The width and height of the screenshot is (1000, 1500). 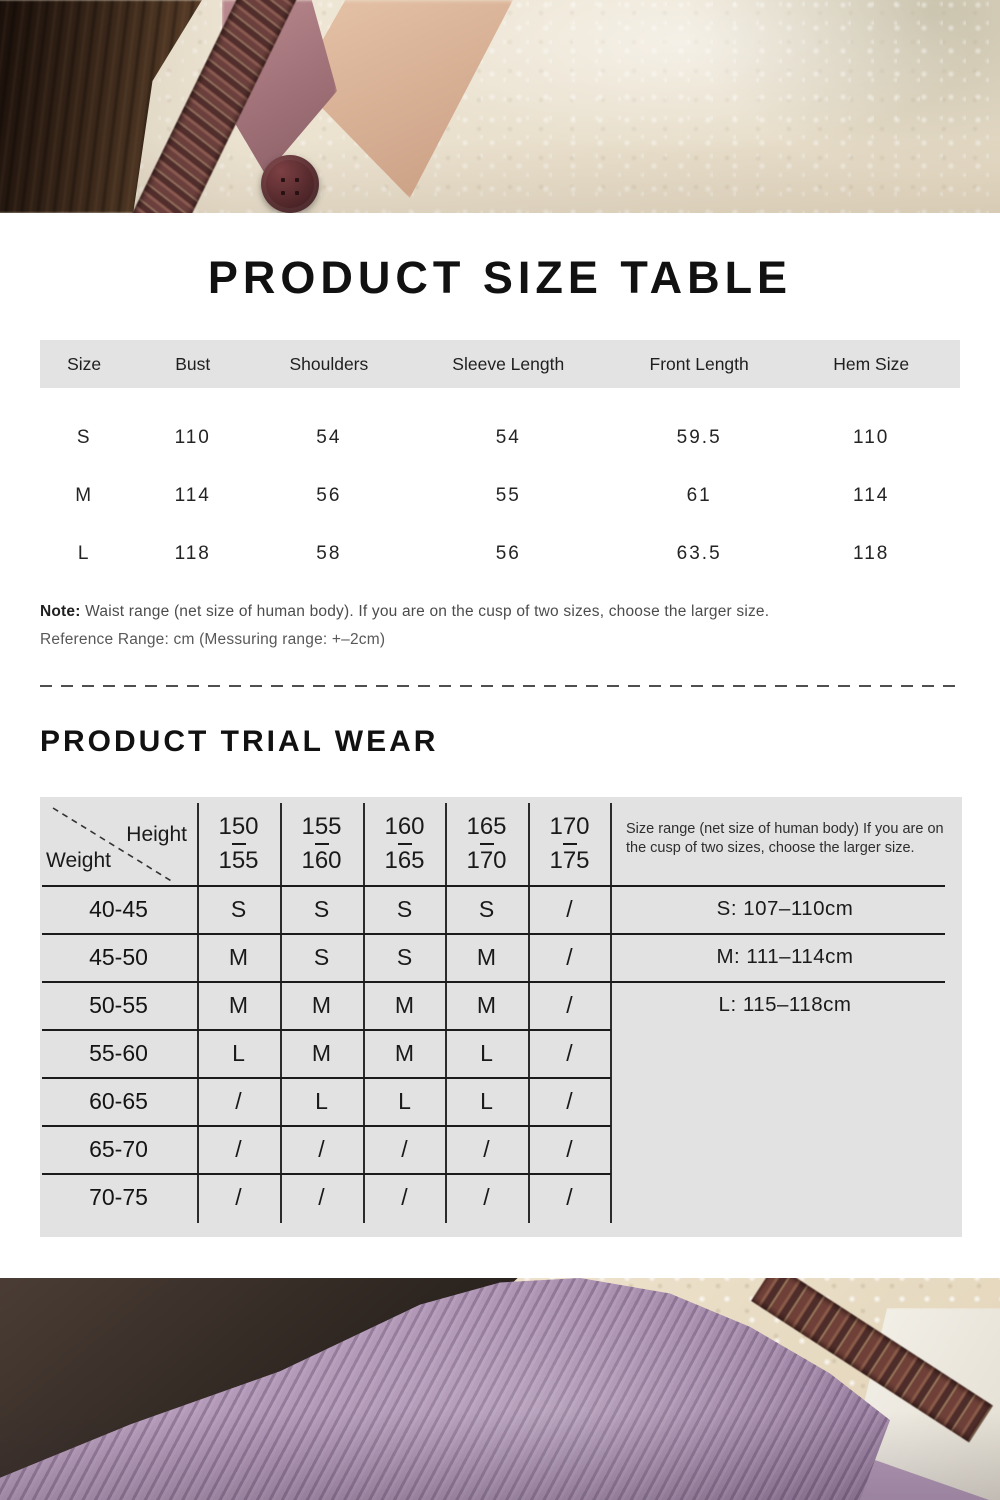 What do you see at coordinates (118, 1196) in the screenshot?
I see `weight-label: 70-75` at bounding box center [118, 1196].